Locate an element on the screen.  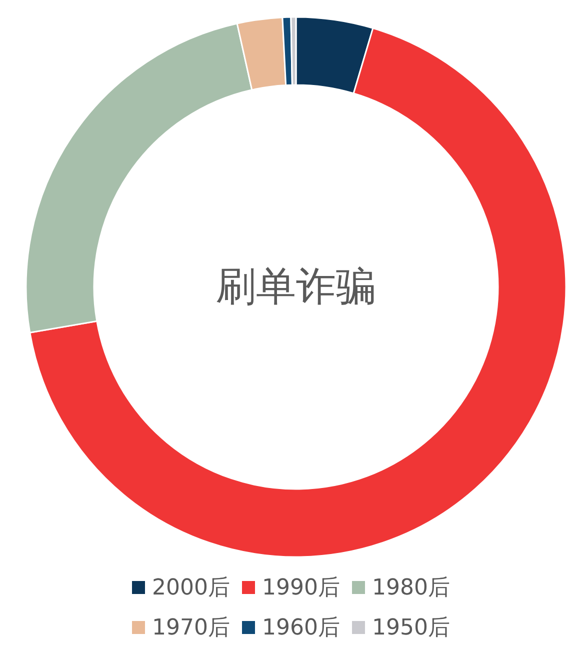
legend-label: 1970后 is located at coordinates (191, 628).